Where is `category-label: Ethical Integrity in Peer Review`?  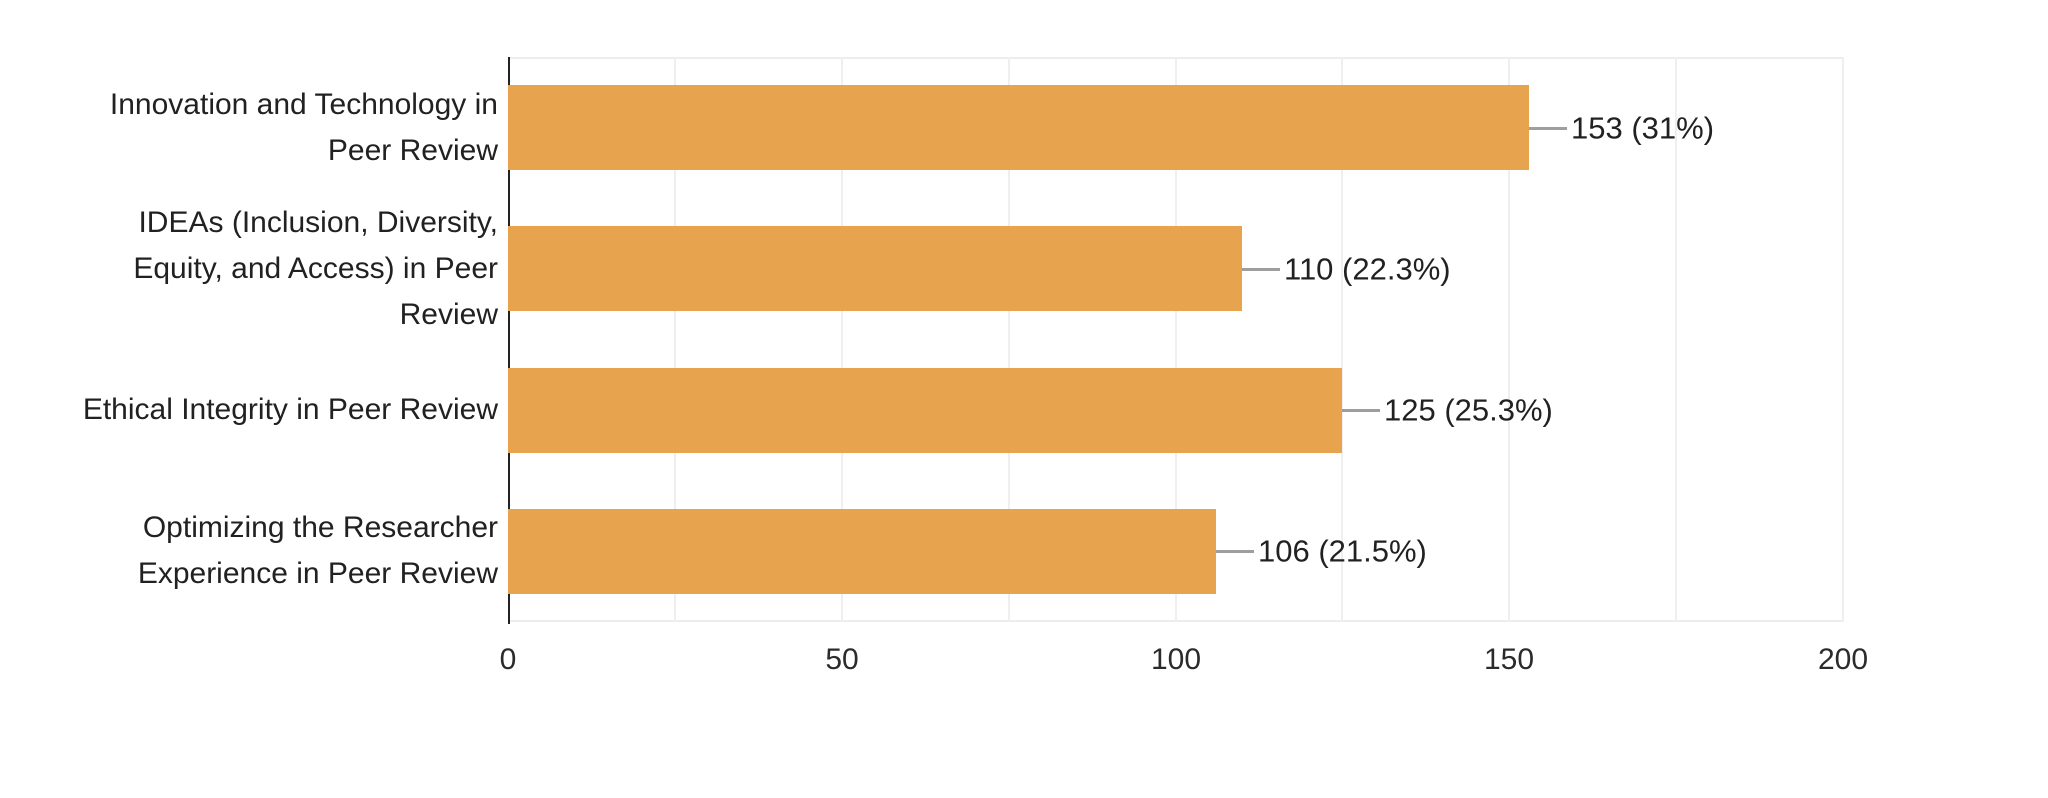 category-label: Ethical Integrity in Peer Review is located at coordinates (263, 410).